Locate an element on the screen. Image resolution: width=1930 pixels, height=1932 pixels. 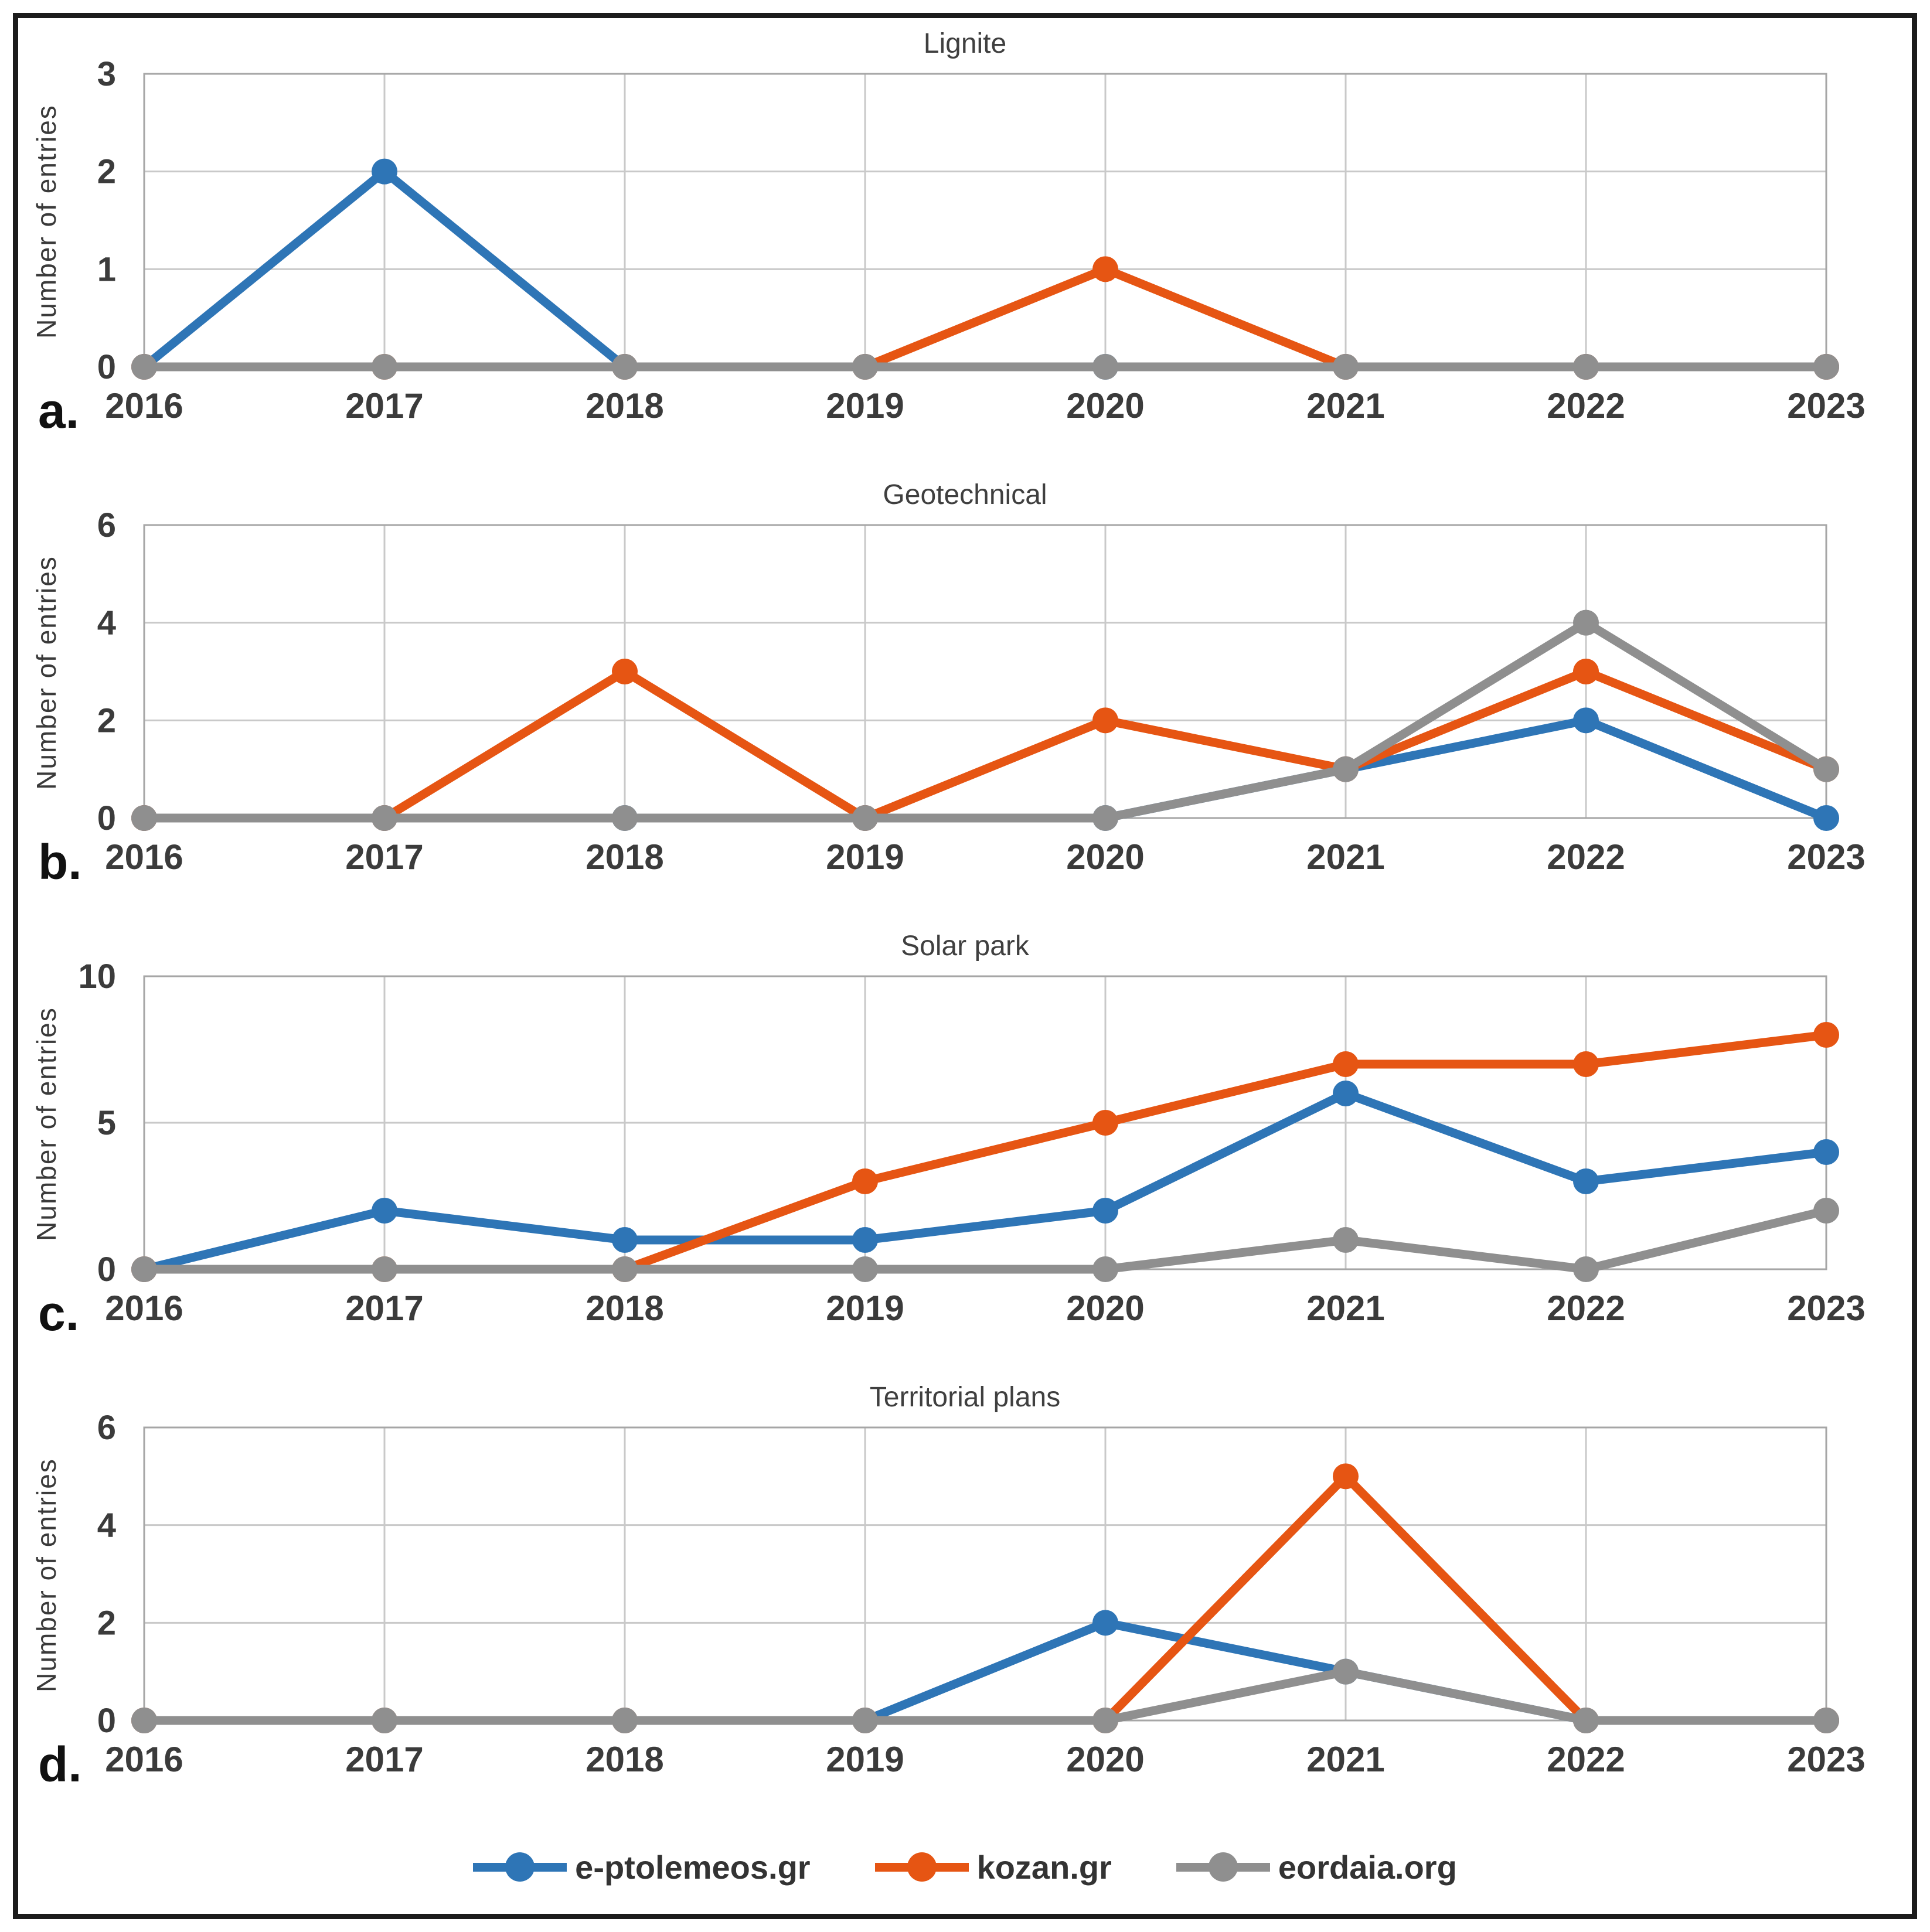
plot-border is located at coordinates (985, 220).